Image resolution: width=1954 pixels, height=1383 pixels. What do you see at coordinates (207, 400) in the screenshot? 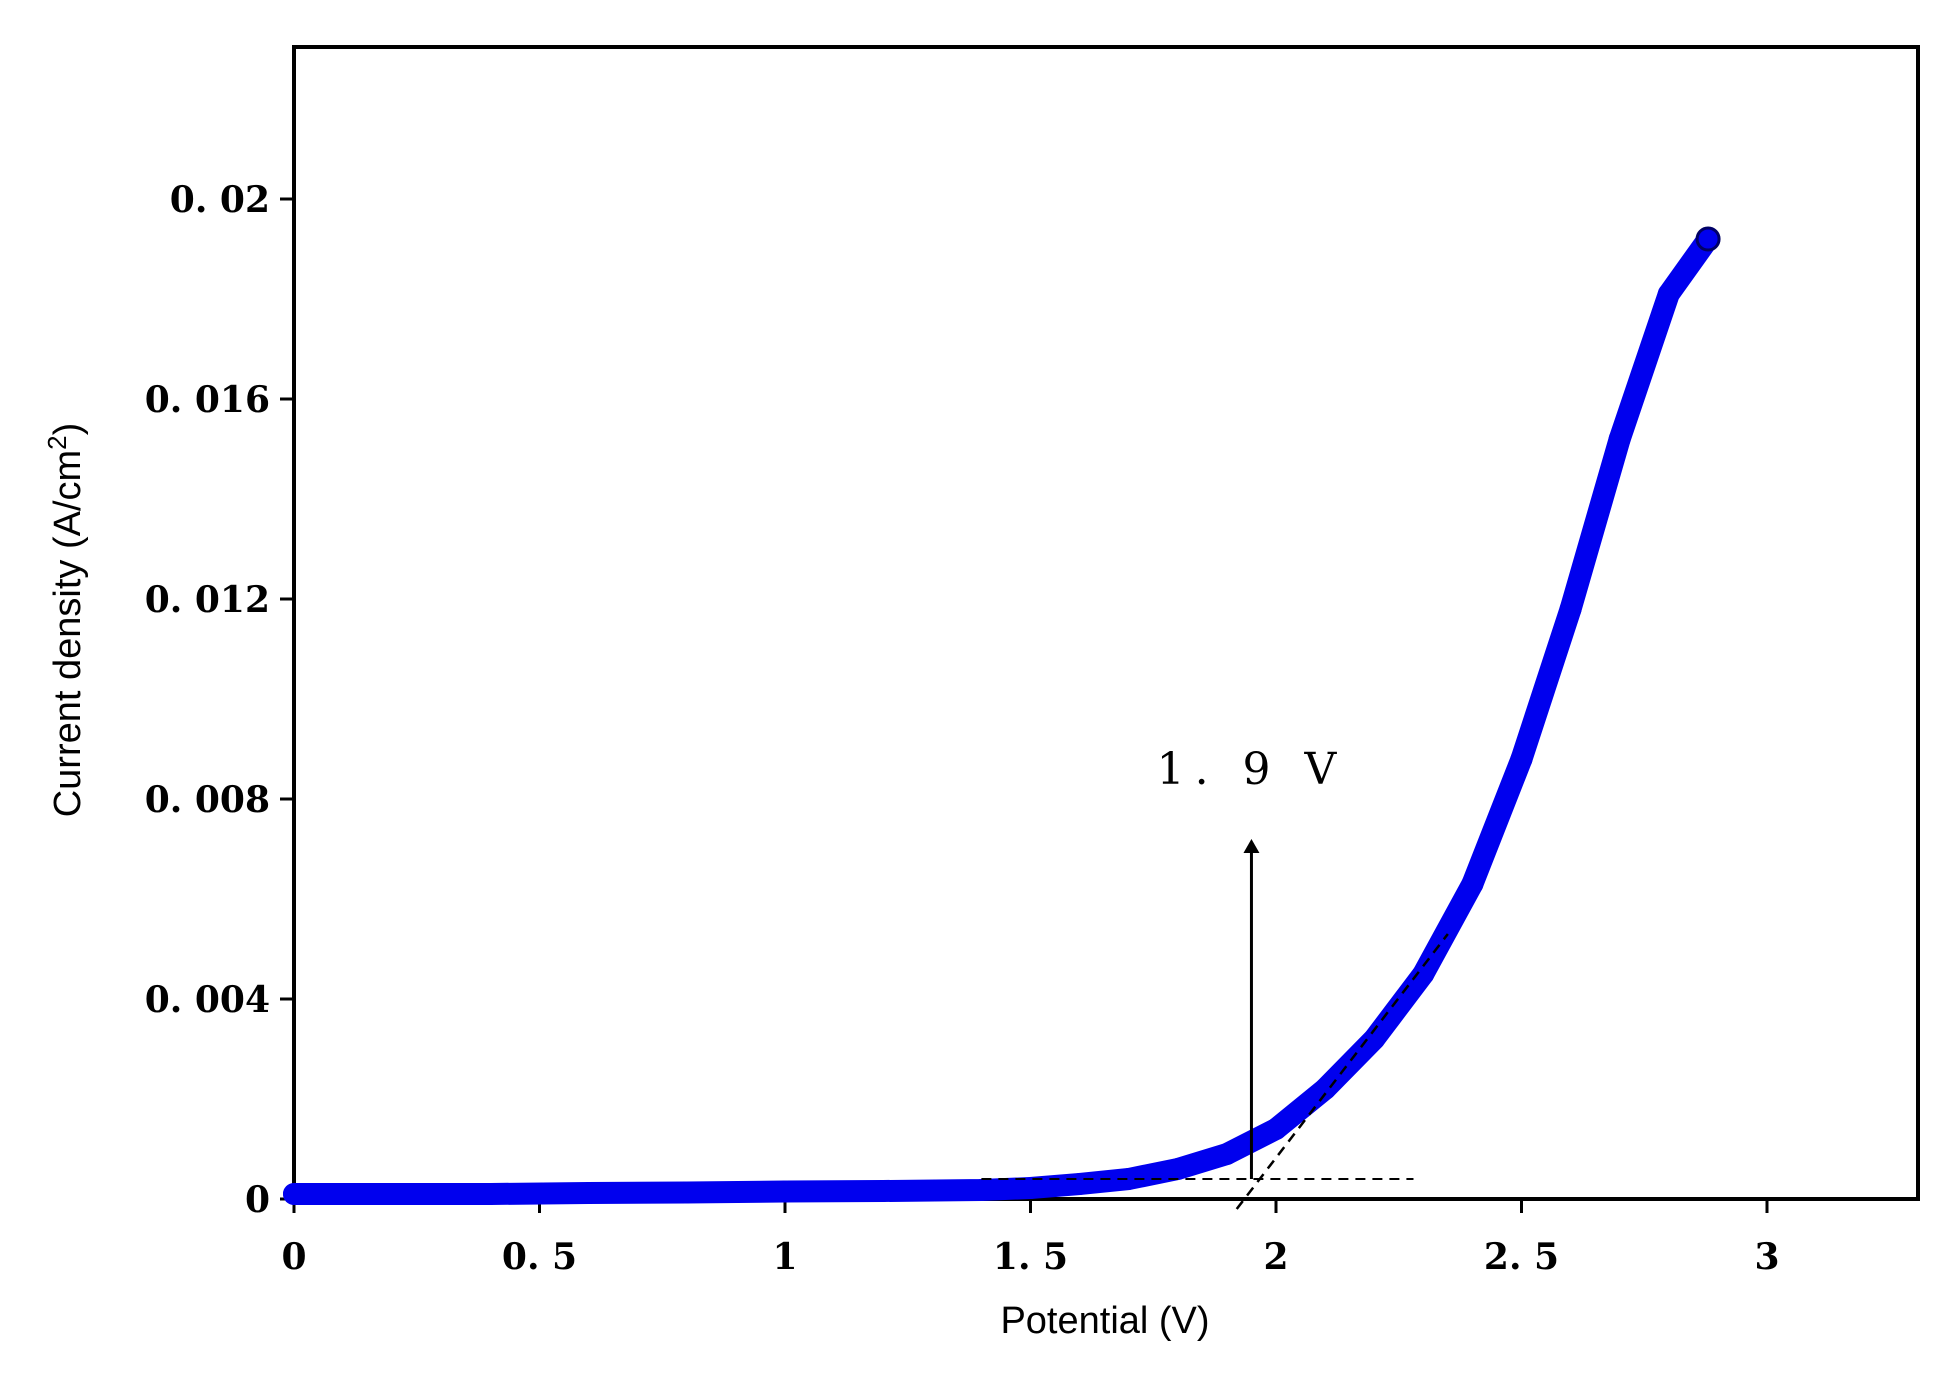
I see `y-tick-label: 0. 016` at bounding box center [207, 400].